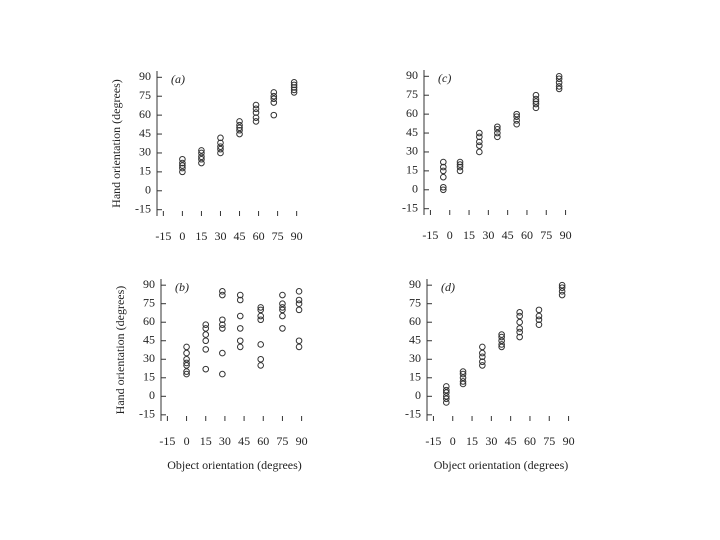 The image size is (720, 540). Describe the element at coordinates (501, 465) in the screenshot. I see `x-axis-title: Object orientation (degrees)` at that location.